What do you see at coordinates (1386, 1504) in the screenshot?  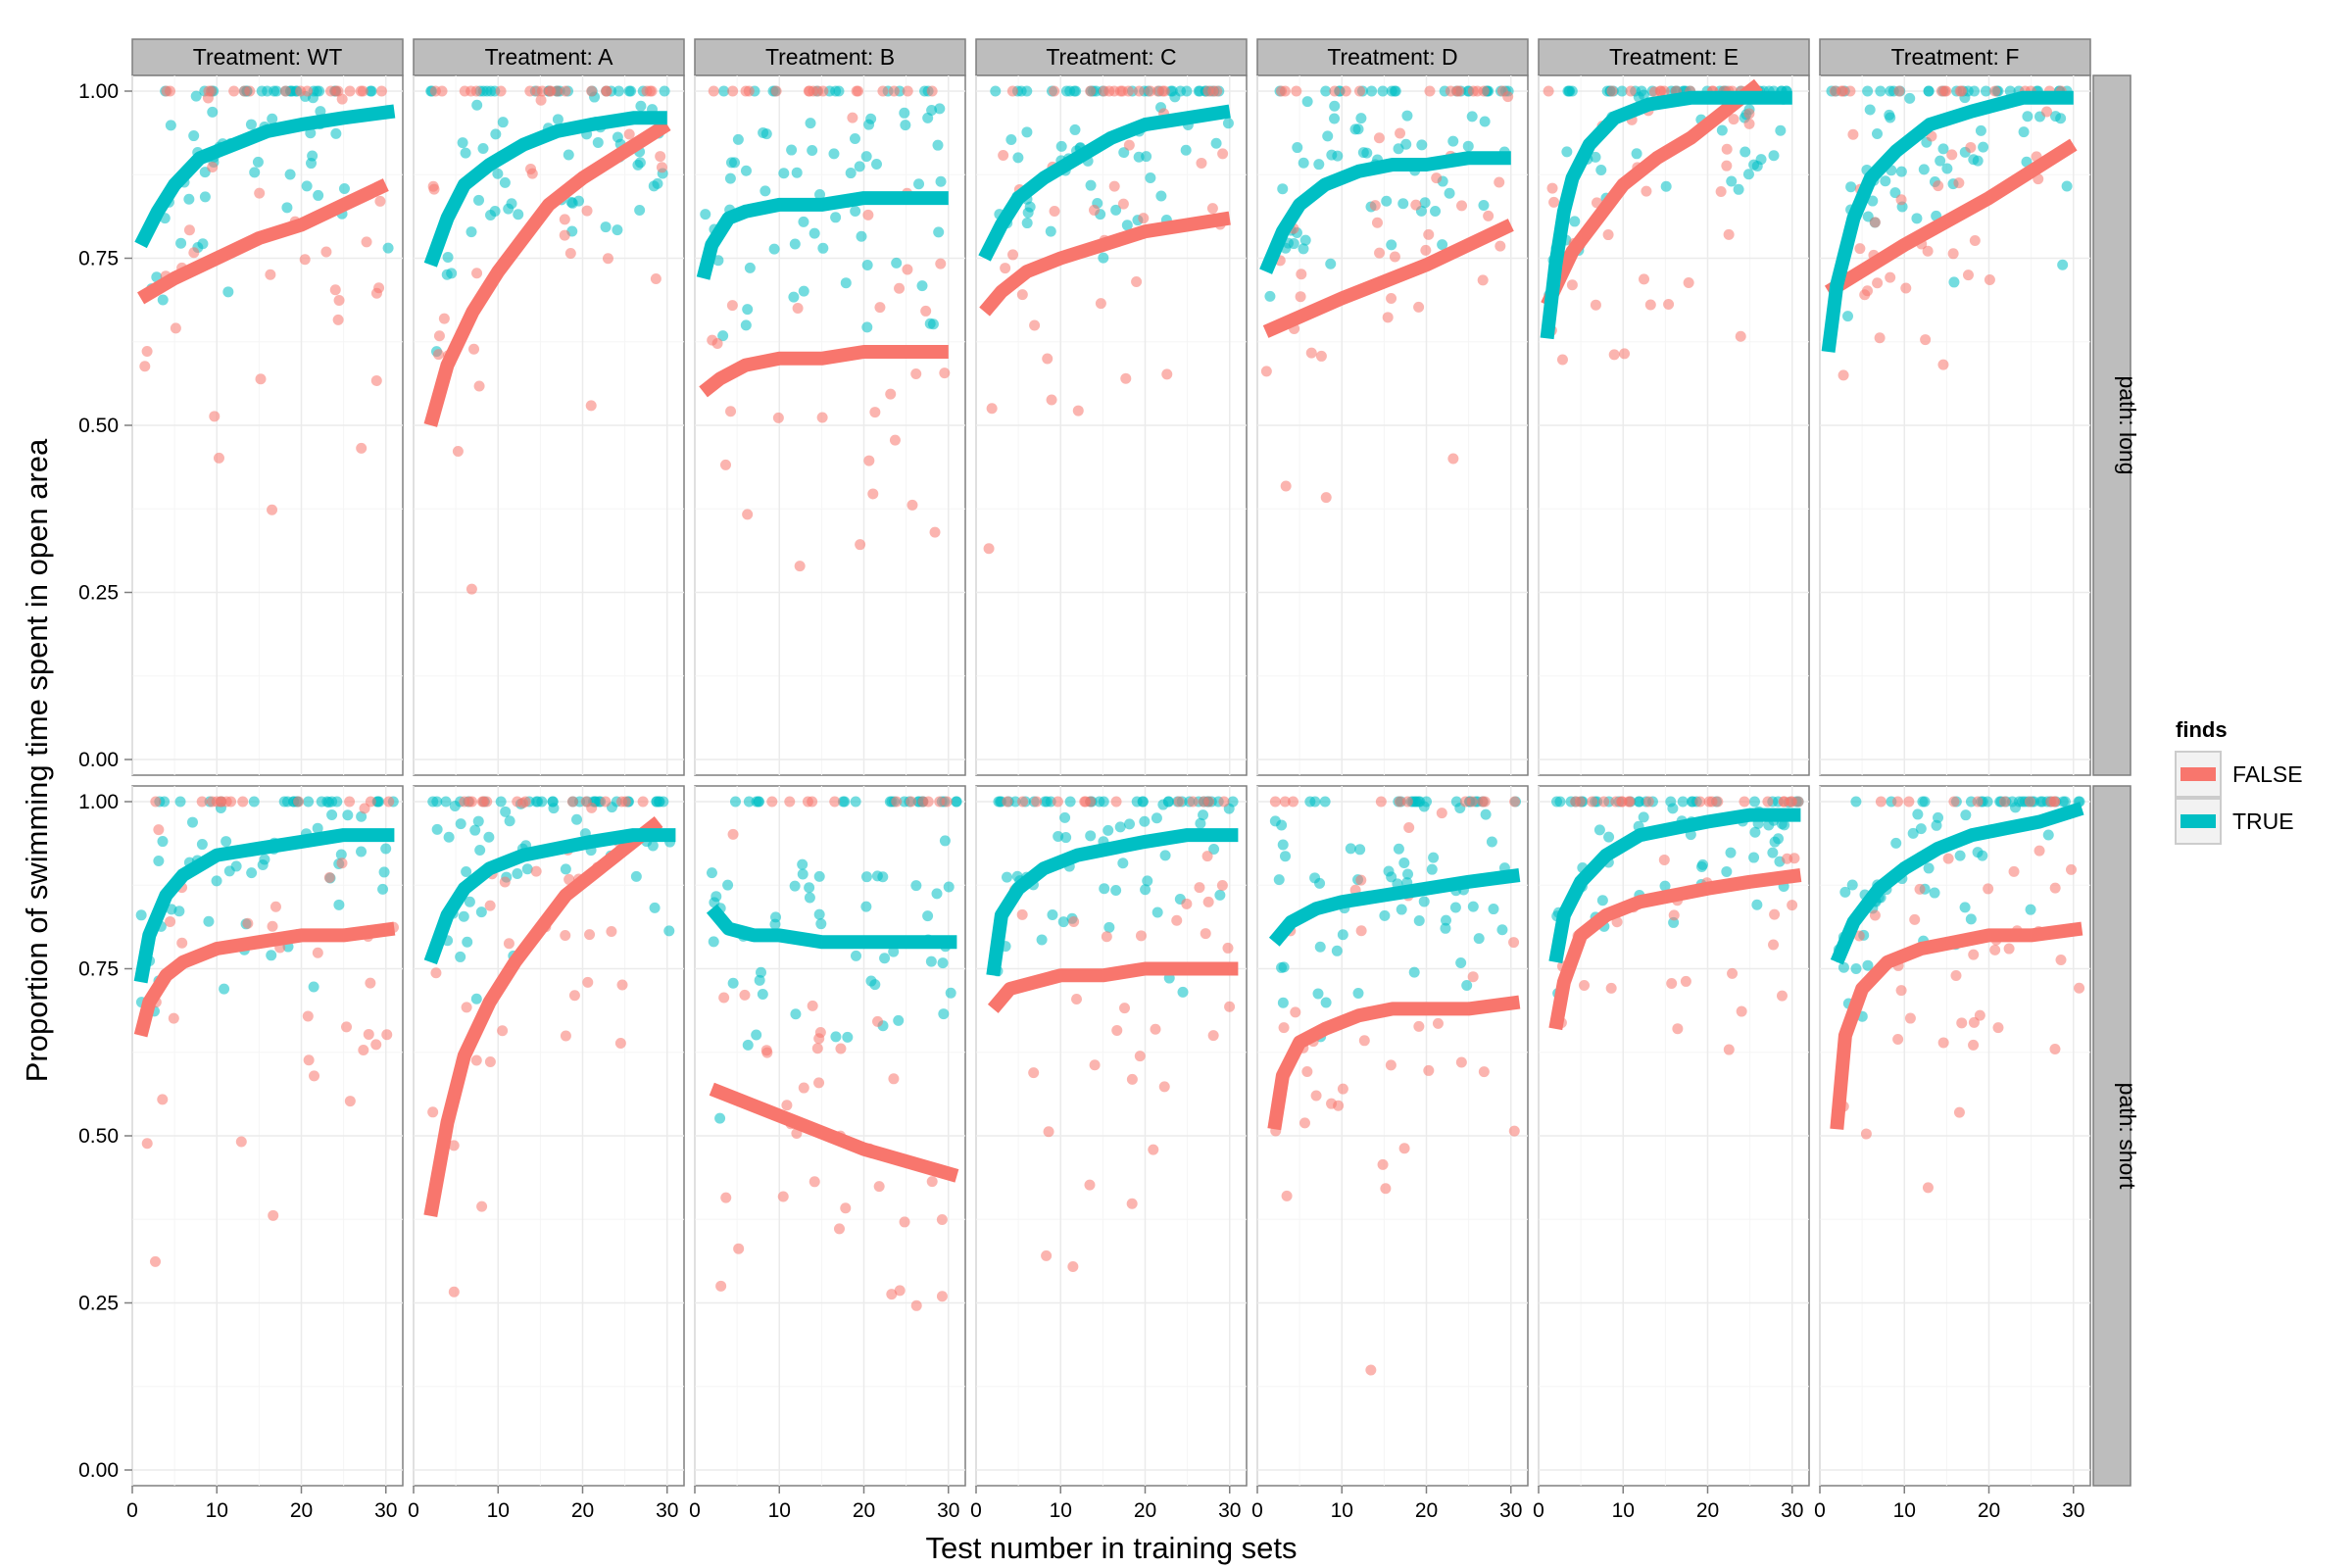 I see `x-axis-treatment-d: 0 10 20 30` at bounding box center [1386, 1504].